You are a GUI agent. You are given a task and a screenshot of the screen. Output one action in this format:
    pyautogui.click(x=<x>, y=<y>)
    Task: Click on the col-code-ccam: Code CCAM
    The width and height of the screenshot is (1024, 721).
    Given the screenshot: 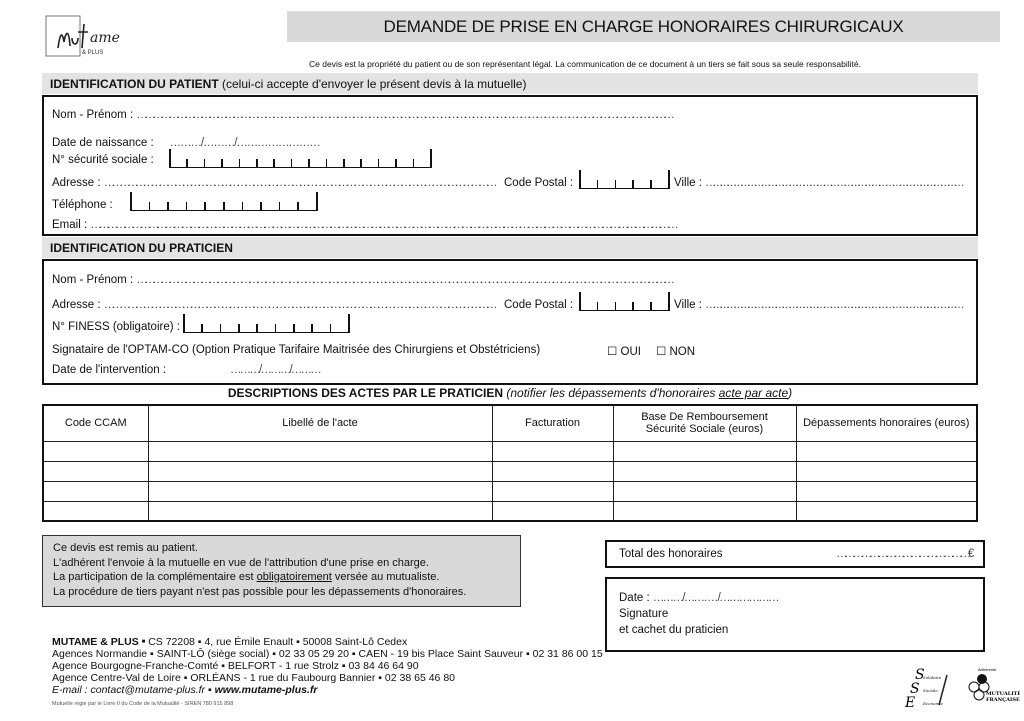 What is the action you would take?
    pyautogui.click(x=95, y=423)
    